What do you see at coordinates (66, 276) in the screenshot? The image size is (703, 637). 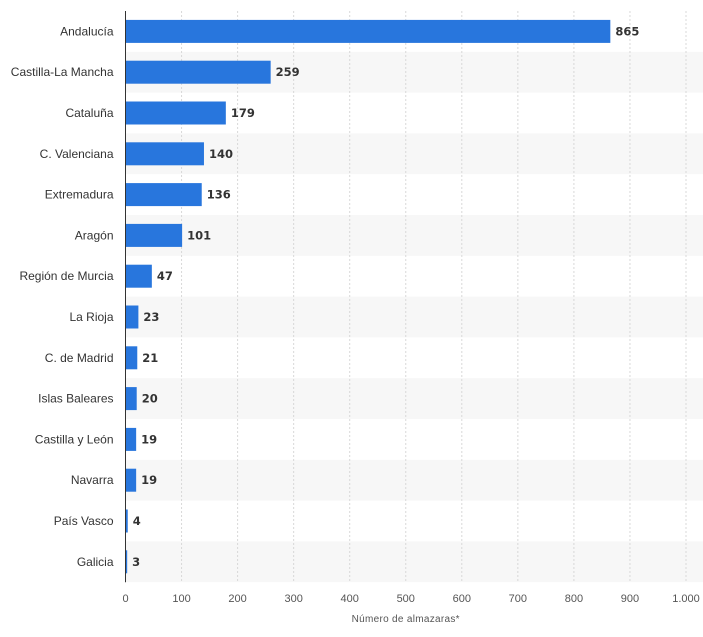 I see `category-label: Región de Murcia` at bounding box center [66, 276].